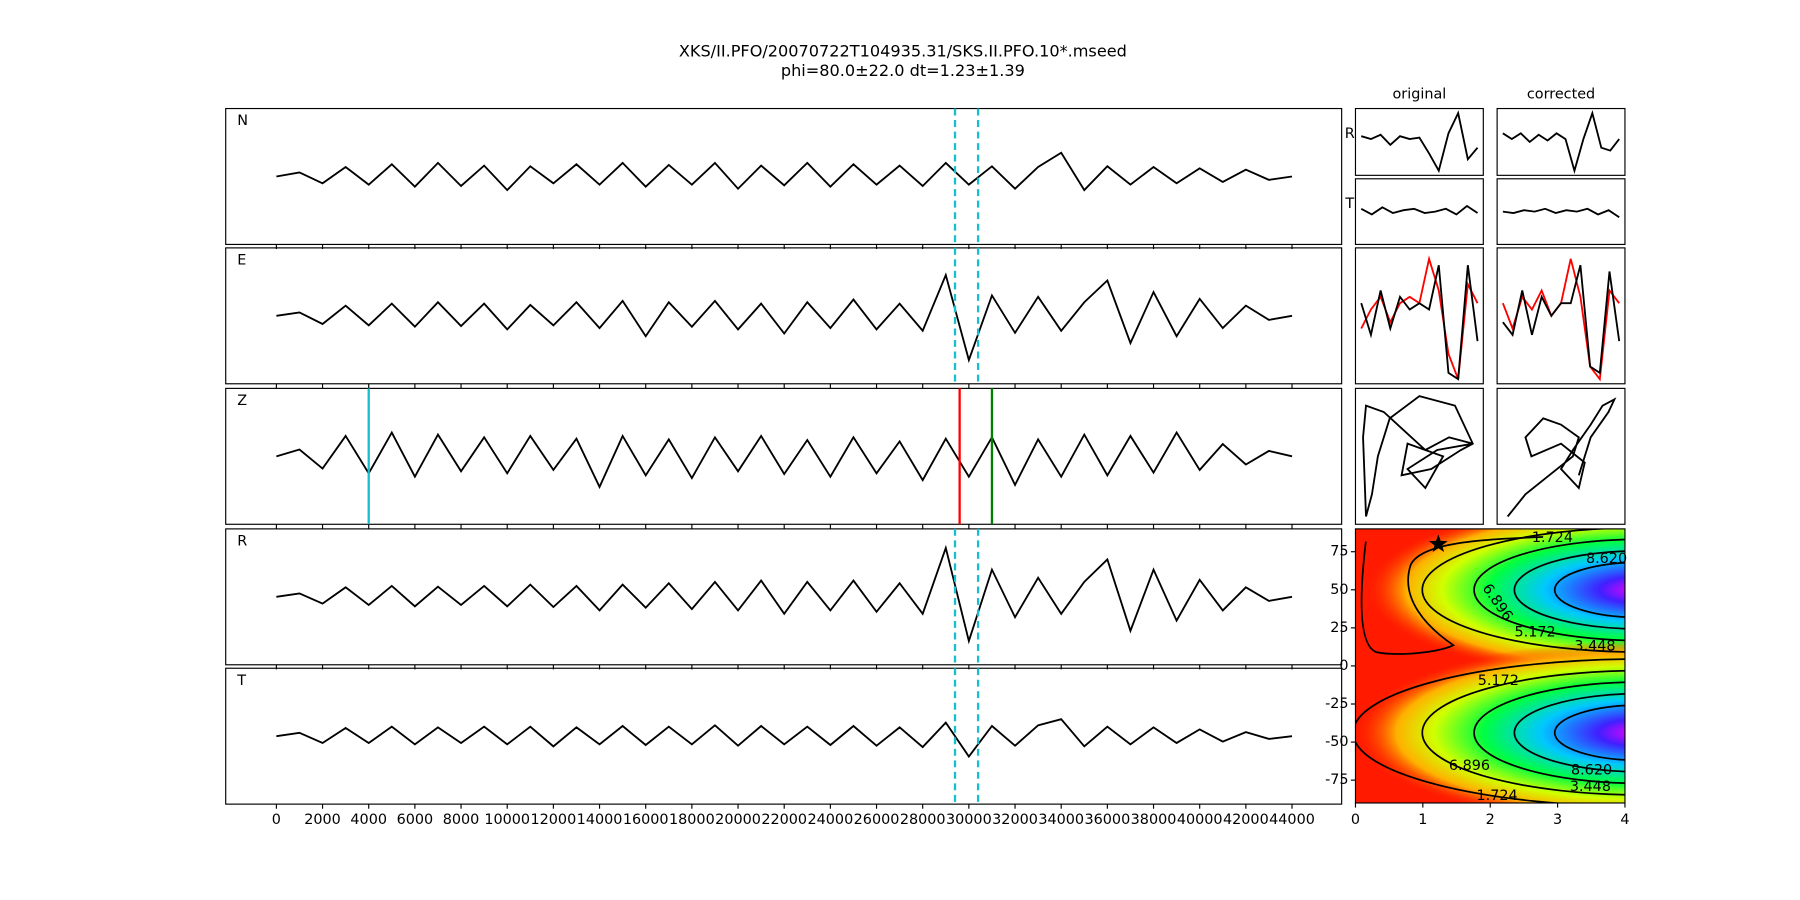 This screenshot has height=900, width=1800. Describe the element at coordinates (1200, 820) in the screenshot. I see `x-tick-label: 40000` at that location.